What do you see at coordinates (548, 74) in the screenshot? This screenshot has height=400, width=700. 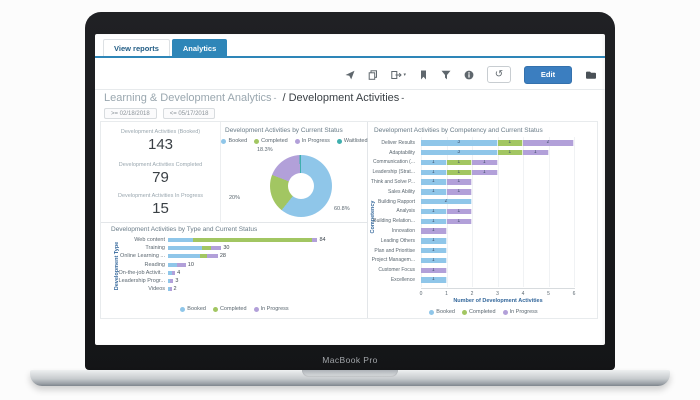 I see `edit-button: Edit` at bounding box center [548, 74].